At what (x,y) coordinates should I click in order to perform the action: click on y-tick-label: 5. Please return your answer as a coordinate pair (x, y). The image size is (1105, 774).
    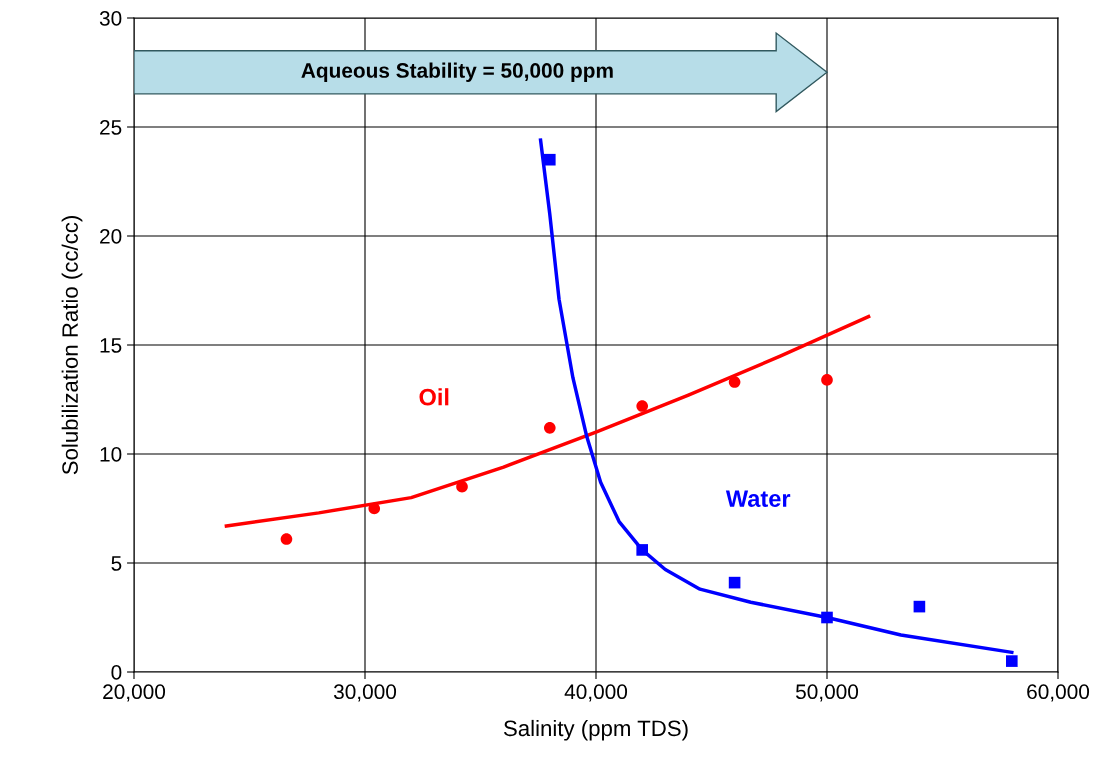
    Looking at the image, I should click on (116, 563).